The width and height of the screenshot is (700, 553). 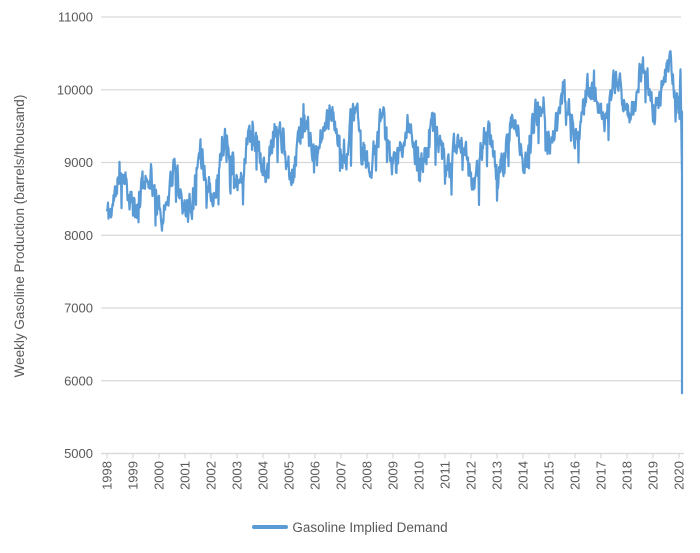 What do you see at coordinates (75, 17) in the screenshot?
I see `y-tick-label: 11000` at bounding box center [75, 17].